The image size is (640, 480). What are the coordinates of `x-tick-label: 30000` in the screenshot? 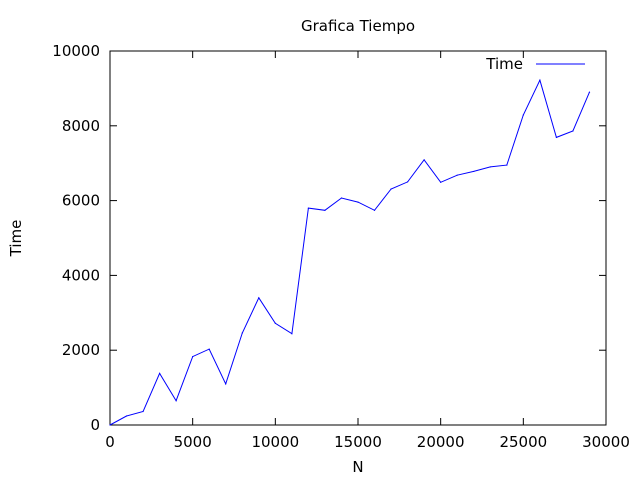 It's located at (606, 442).